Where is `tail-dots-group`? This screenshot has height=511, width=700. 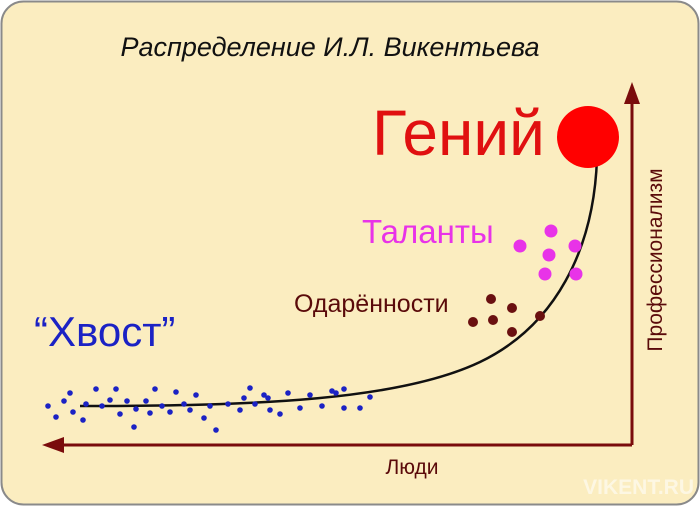
tail-dots-group is located at coordinates (209, 409).